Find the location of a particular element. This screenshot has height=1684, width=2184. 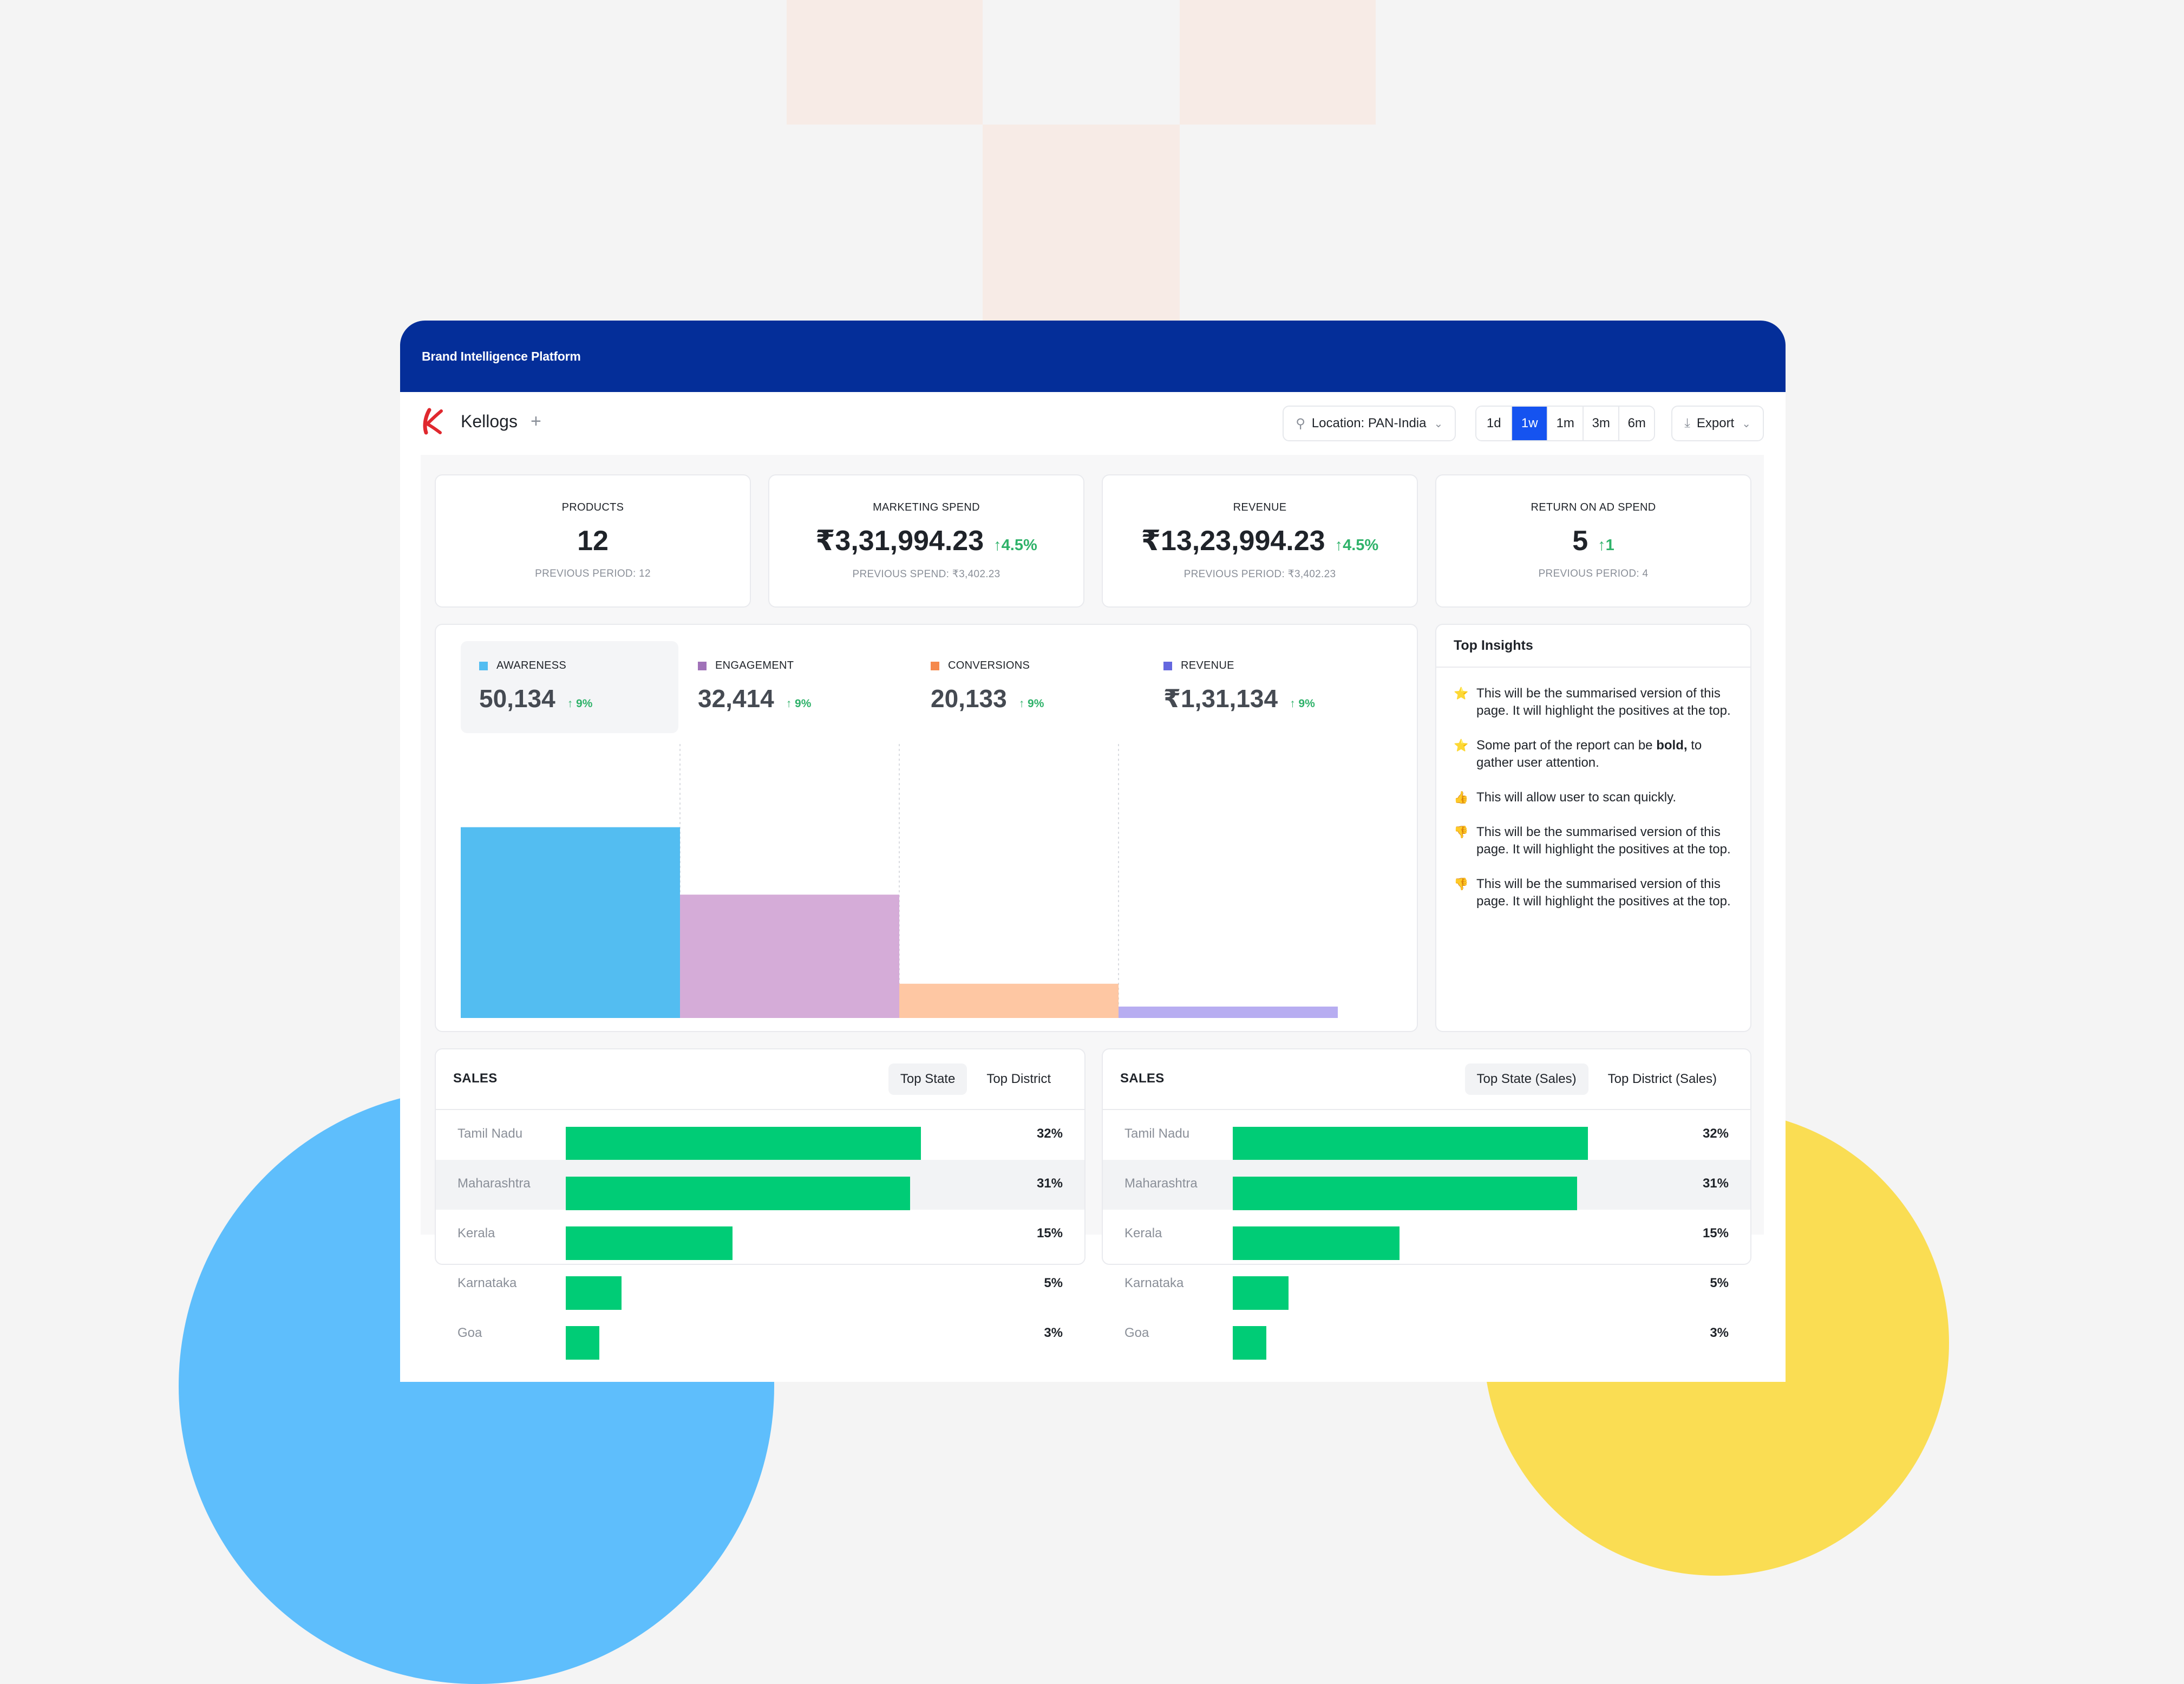

kpi-value: 12 is located at coordinates (593, 541).